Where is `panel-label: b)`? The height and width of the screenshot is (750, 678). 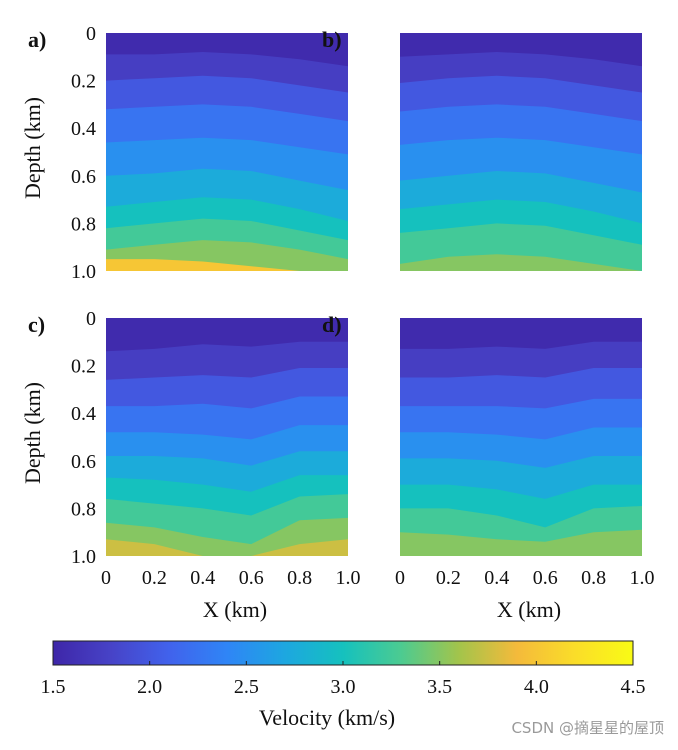
panel-label: b) is located at coordinates (332, 39).